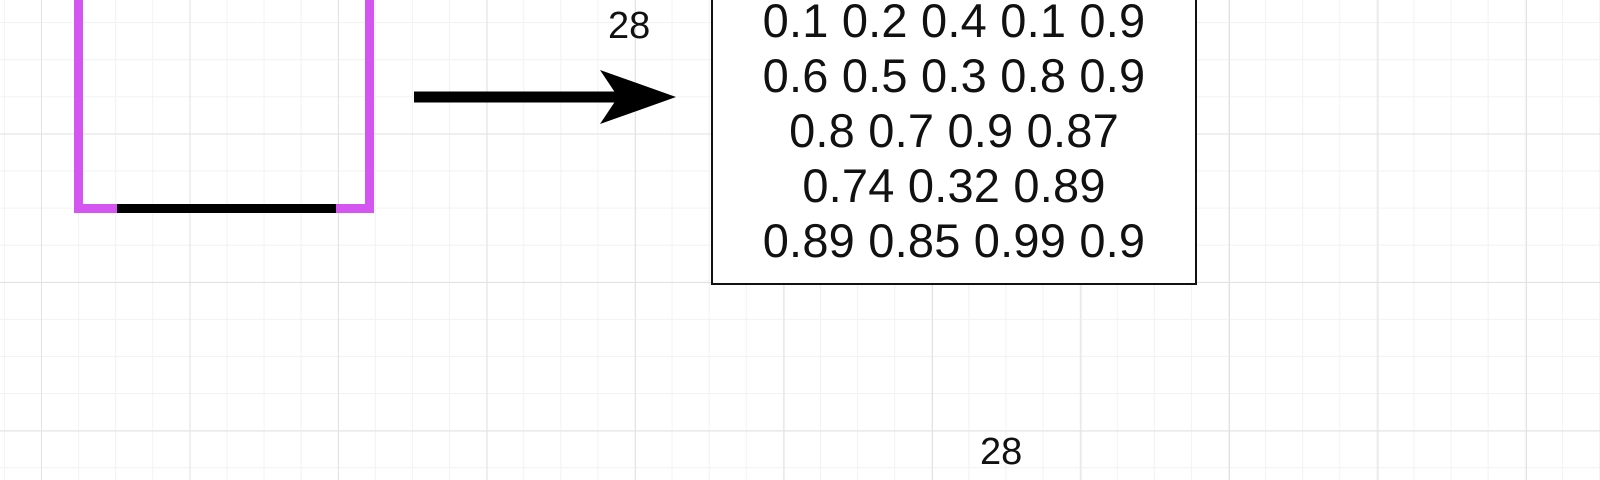  I want to click on dimension-label-height: 28, so click(629, 26).